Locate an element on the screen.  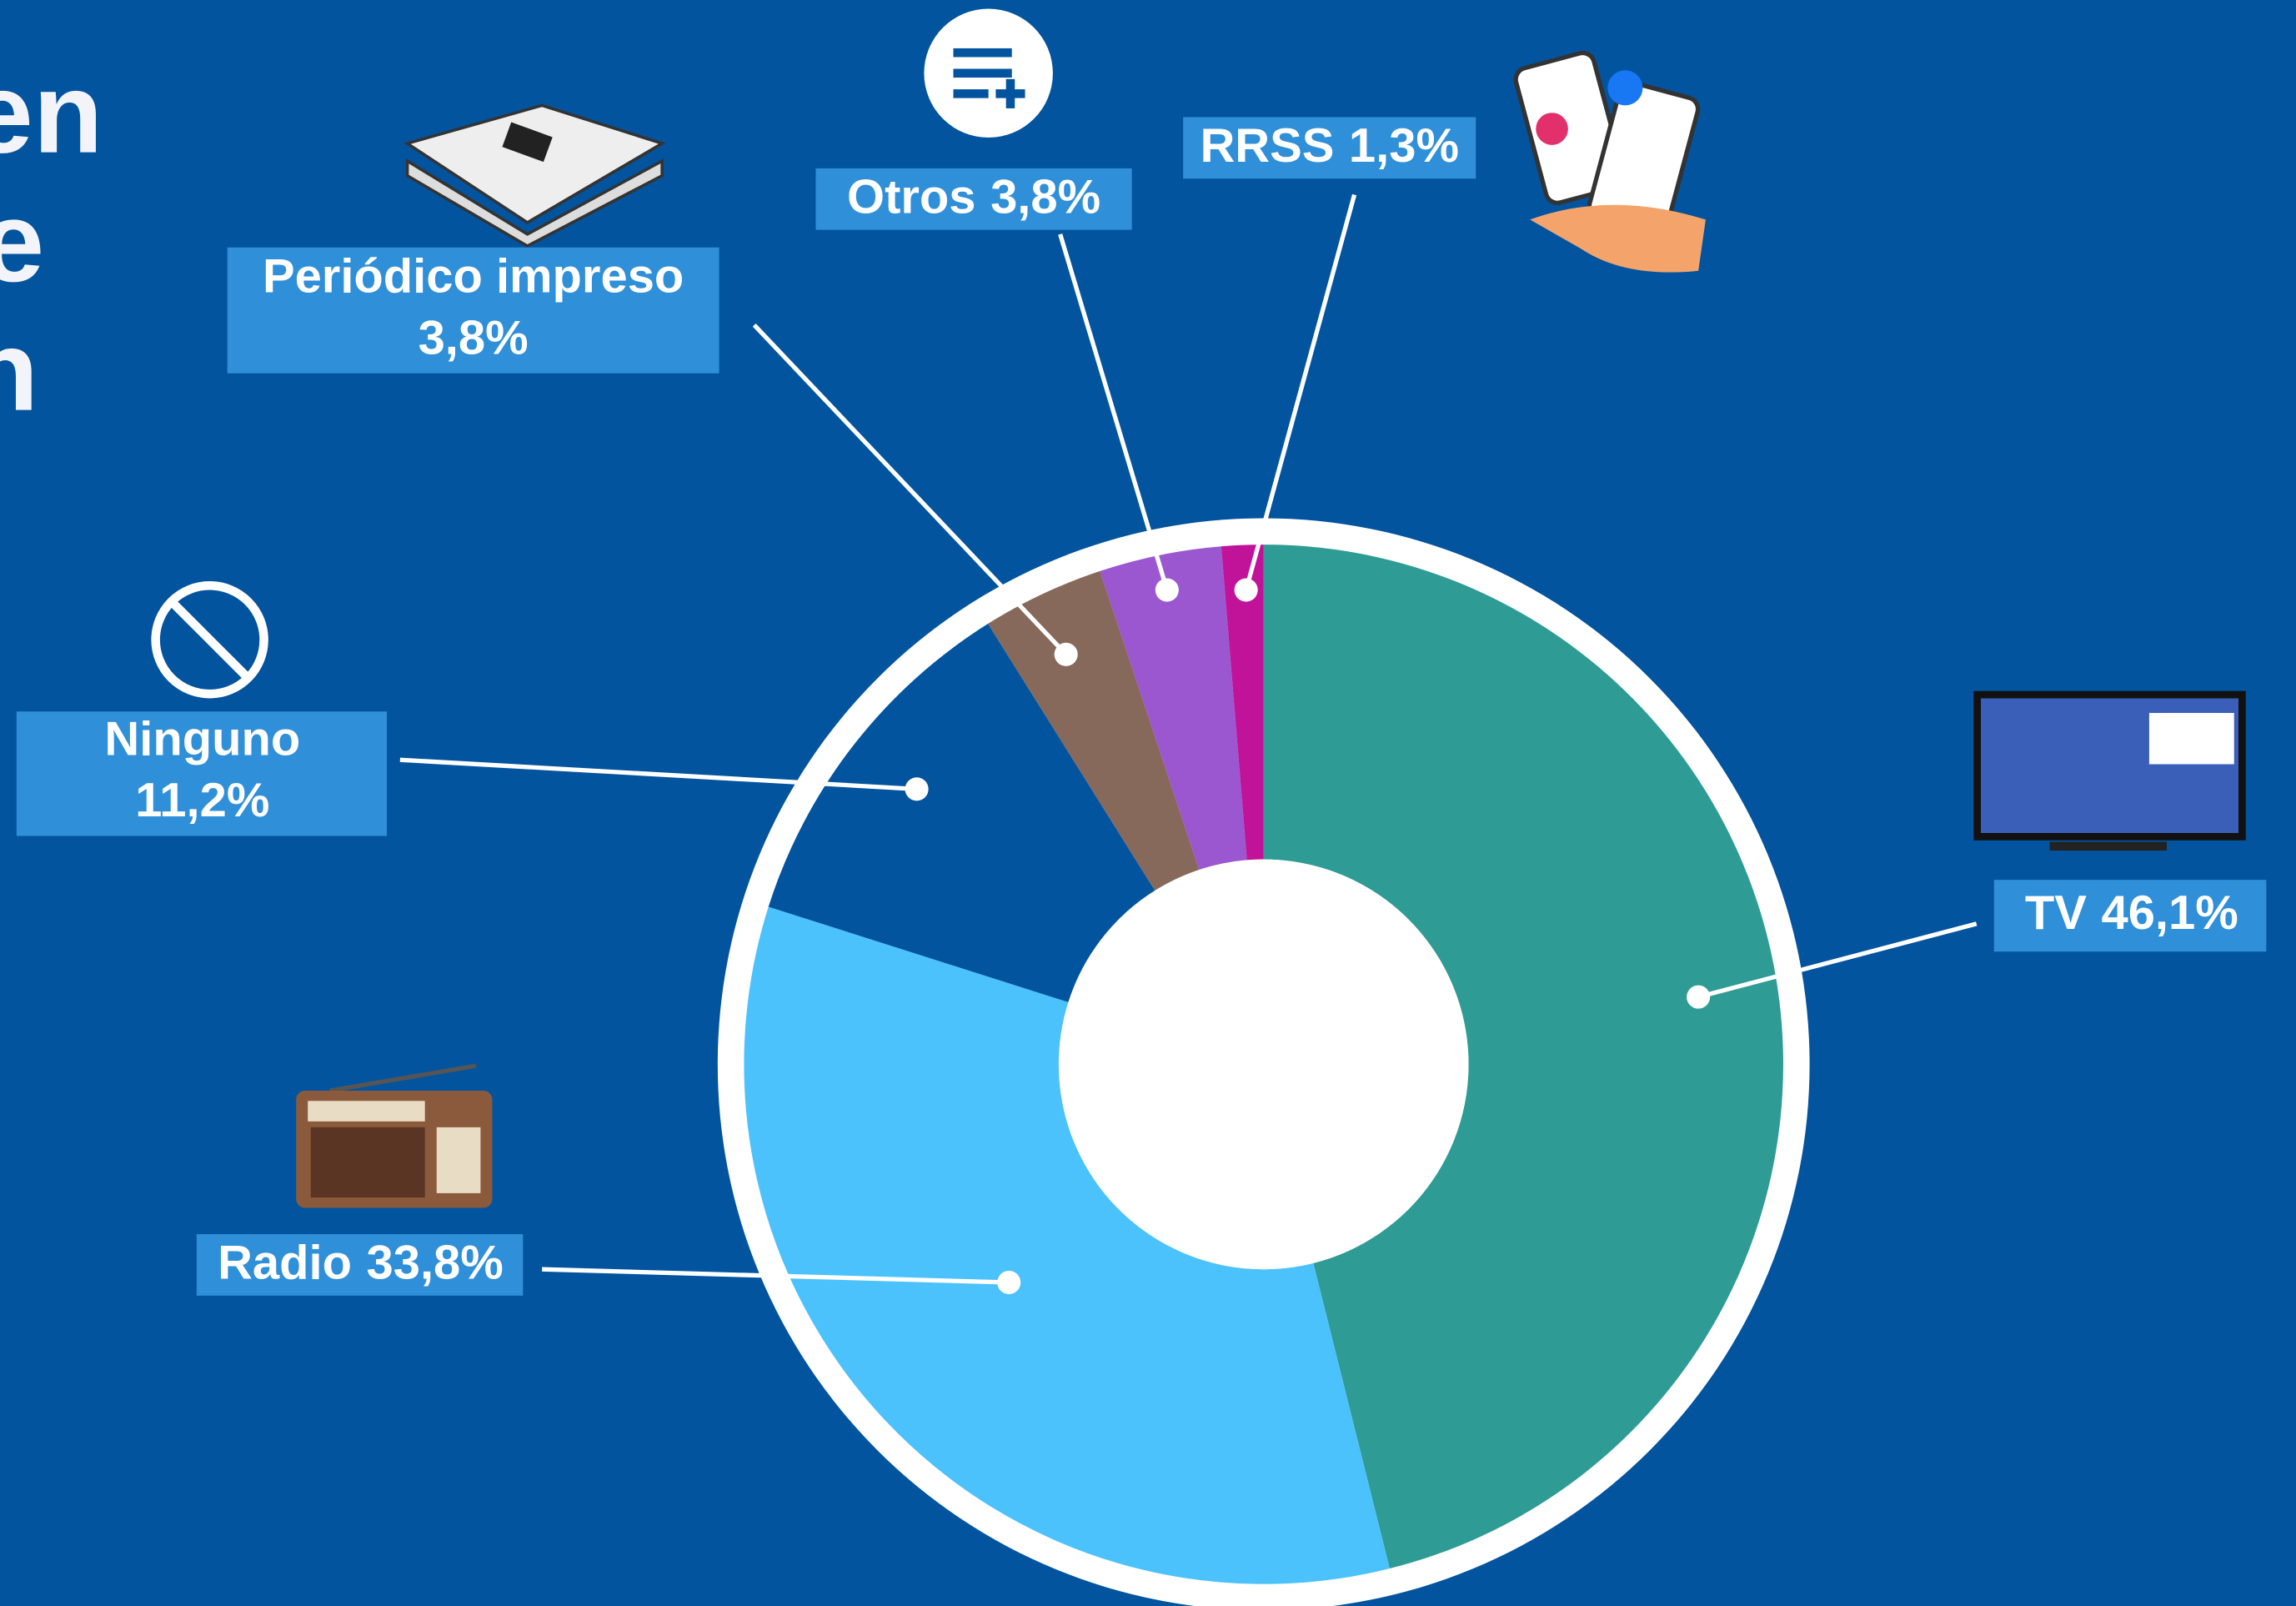
label: TV 46,1% is located at coordinates (2132, 913).